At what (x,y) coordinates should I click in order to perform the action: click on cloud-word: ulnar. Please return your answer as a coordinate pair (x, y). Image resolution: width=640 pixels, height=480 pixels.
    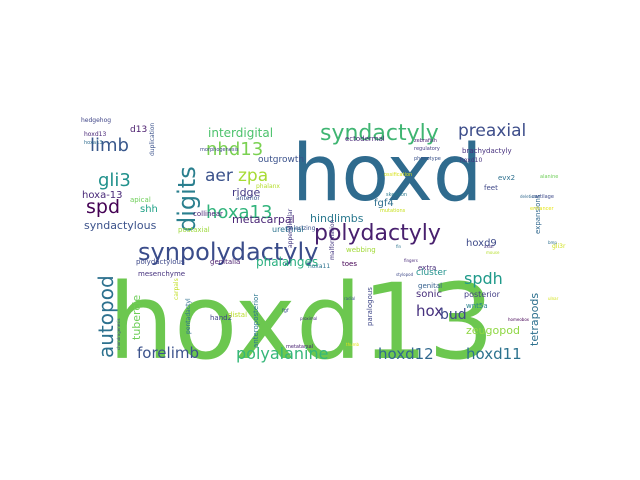
    Looking at the image, I should click on (553, 298).